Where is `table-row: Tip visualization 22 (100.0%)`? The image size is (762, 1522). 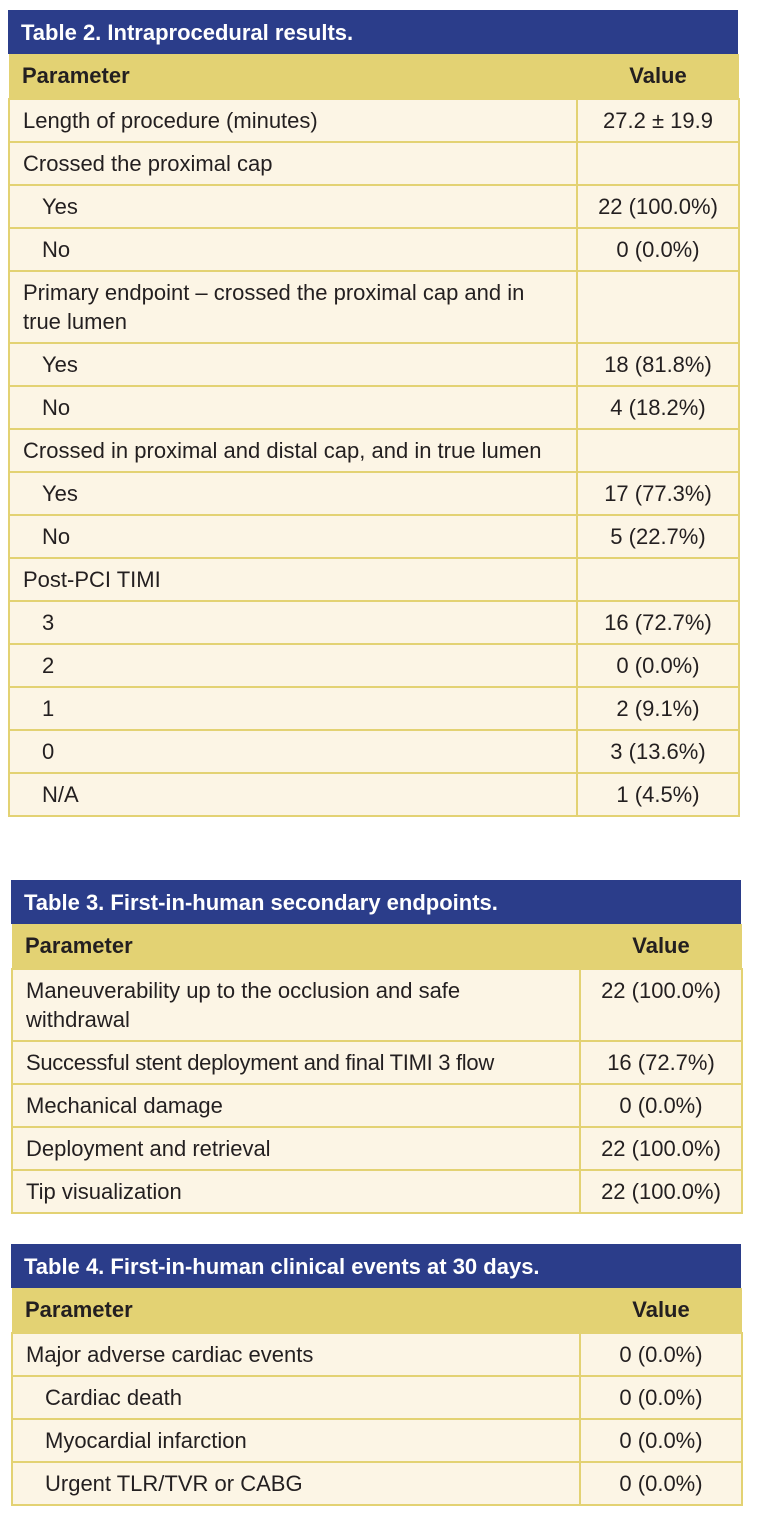 table-row: Tip visualization 22 (100.0%) is located at coordinates (377, 1191).